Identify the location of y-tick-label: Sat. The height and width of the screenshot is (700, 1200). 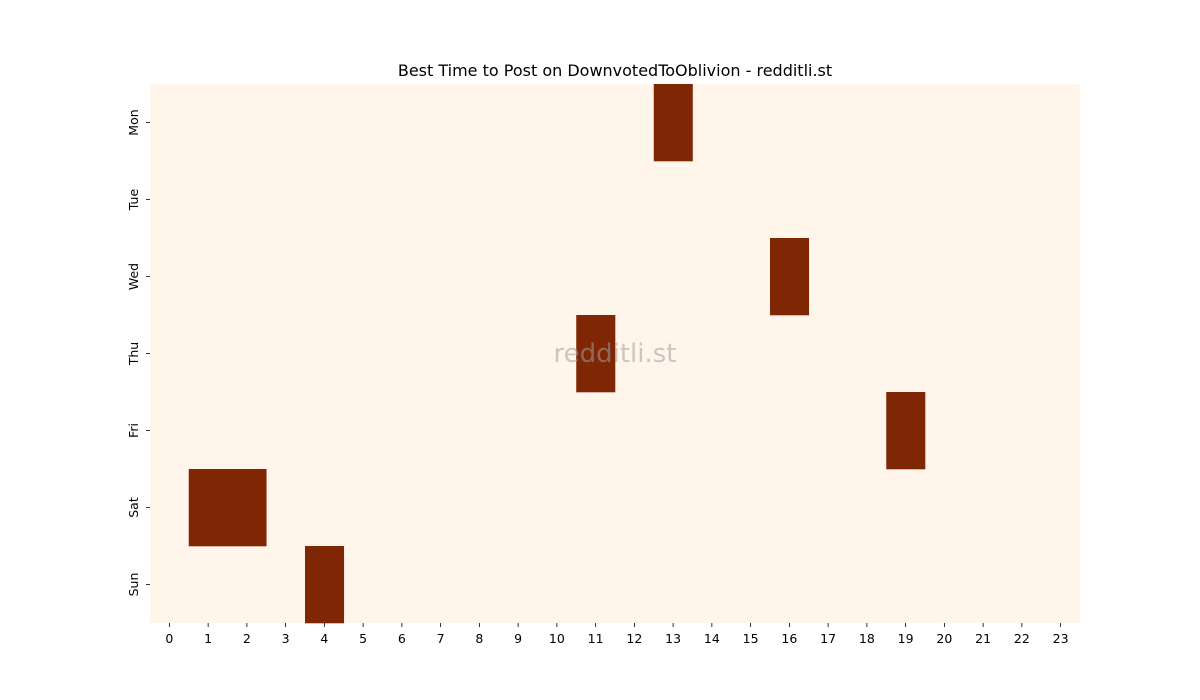
(133, 507).